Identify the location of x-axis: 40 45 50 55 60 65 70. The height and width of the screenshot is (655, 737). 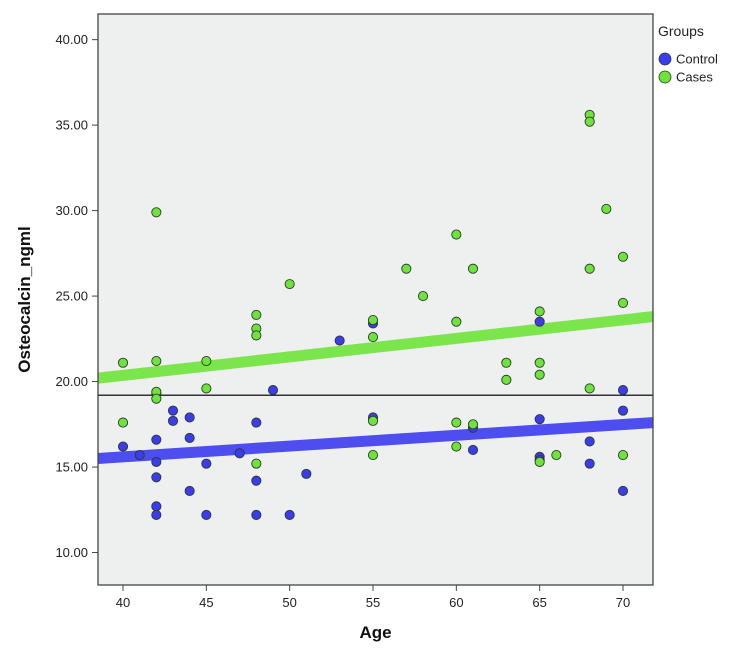
(373, 597).